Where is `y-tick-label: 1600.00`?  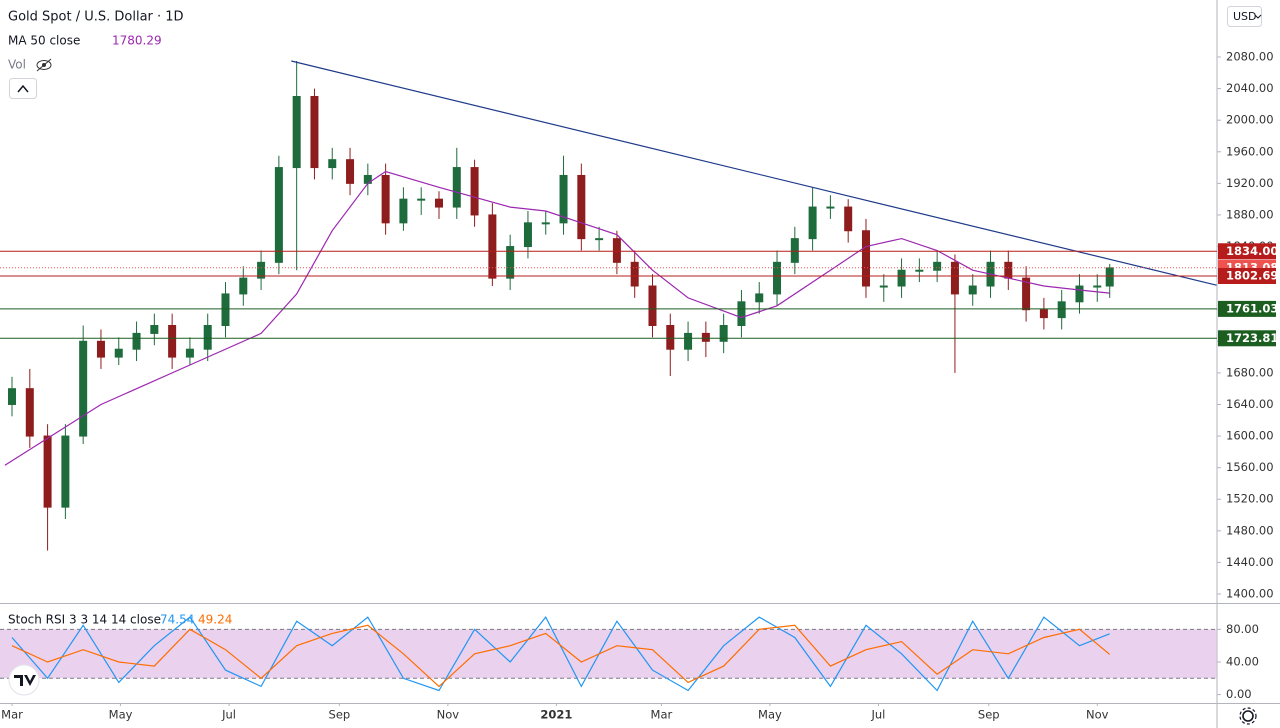
y-tick-label: 1600.00 is located at coordinates (1250, 436).